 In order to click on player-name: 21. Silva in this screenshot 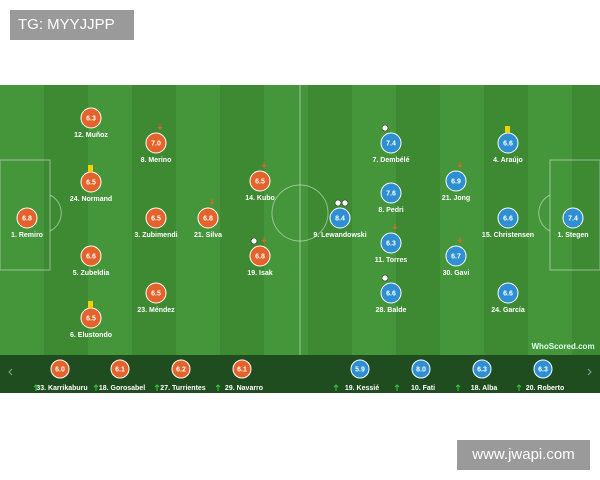, I will do `click(208, 235)`.